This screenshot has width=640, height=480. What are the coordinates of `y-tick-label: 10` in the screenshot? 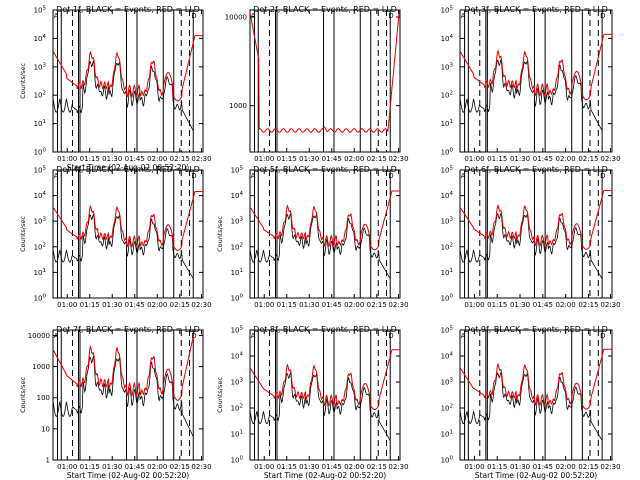 It's located at (45, 429).